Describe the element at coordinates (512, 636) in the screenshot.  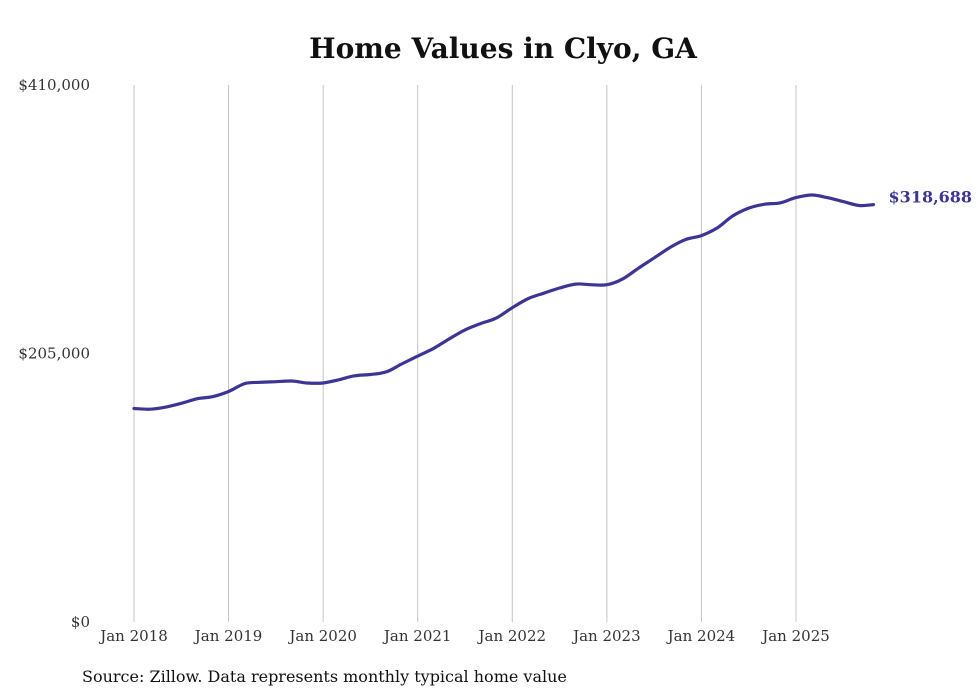
I see `x-tick-label: Jan 2022` at that location.